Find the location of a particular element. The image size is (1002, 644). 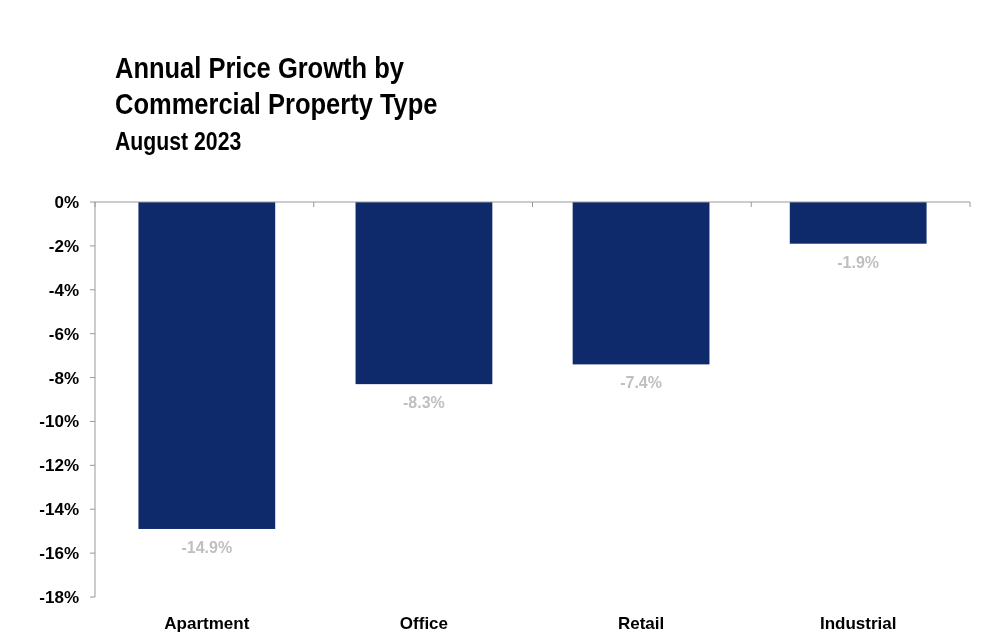

y-tick-label: -10% is located at coordinates (59, 422).